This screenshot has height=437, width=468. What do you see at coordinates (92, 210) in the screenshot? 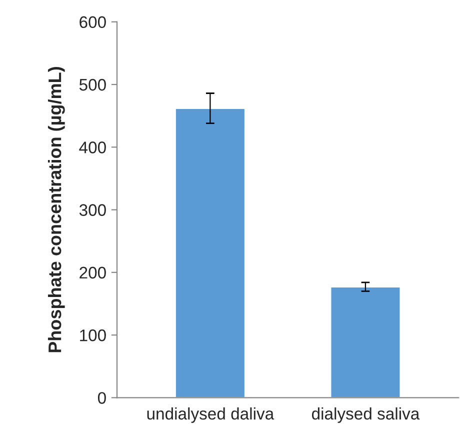
I see `y-tick-label: 300` at bounding box center [92, 210].